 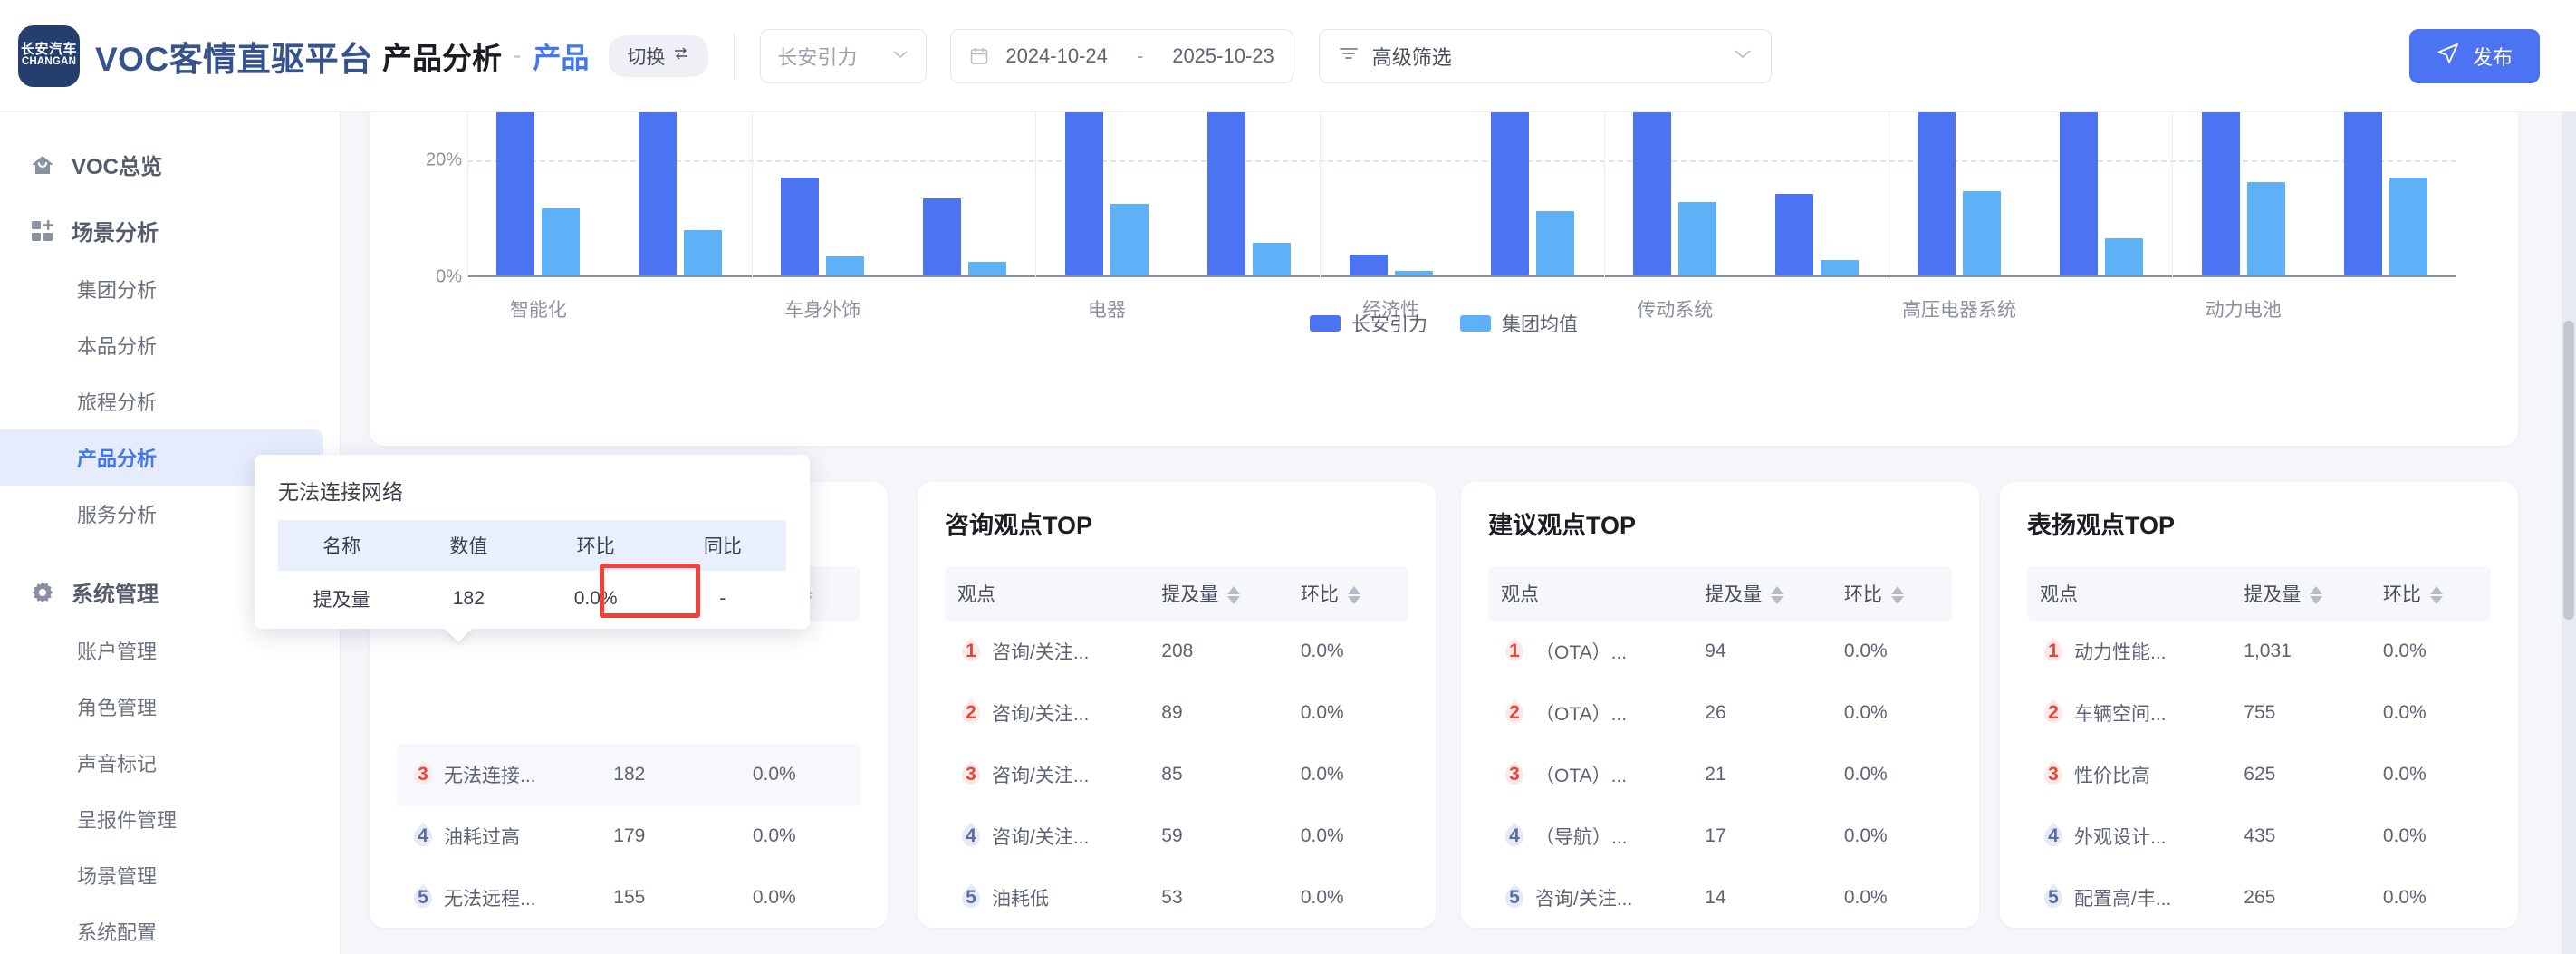 What do you see at coordinates (1176, 651) in the screenshot?
I see `table-row: 1 咨询/关注... 208 0.0%` at bounding box center [1176, 651].